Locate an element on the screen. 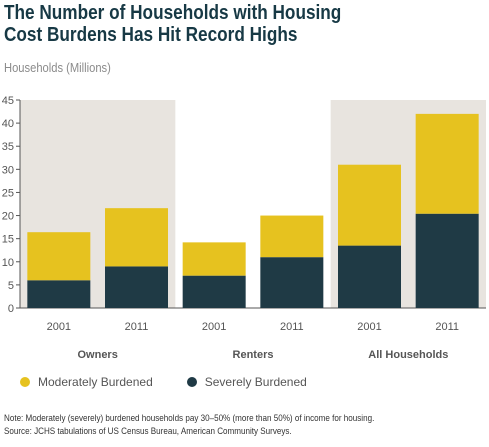 The width and height of the screenshot is (489, 447). group-label: All Households is located at coordinates (408, 355).